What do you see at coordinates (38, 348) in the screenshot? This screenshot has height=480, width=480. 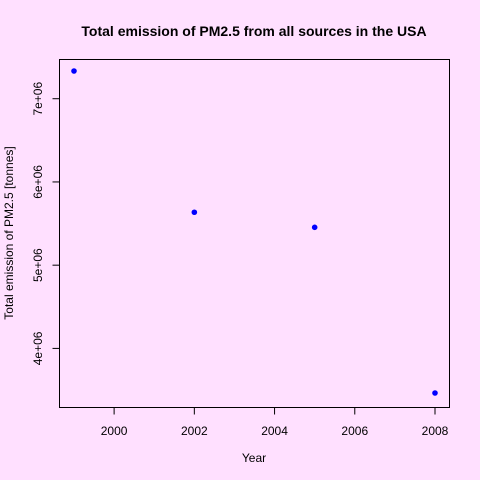 I see `y-tick-label: 4e+06` at bounding box center [38, 348].